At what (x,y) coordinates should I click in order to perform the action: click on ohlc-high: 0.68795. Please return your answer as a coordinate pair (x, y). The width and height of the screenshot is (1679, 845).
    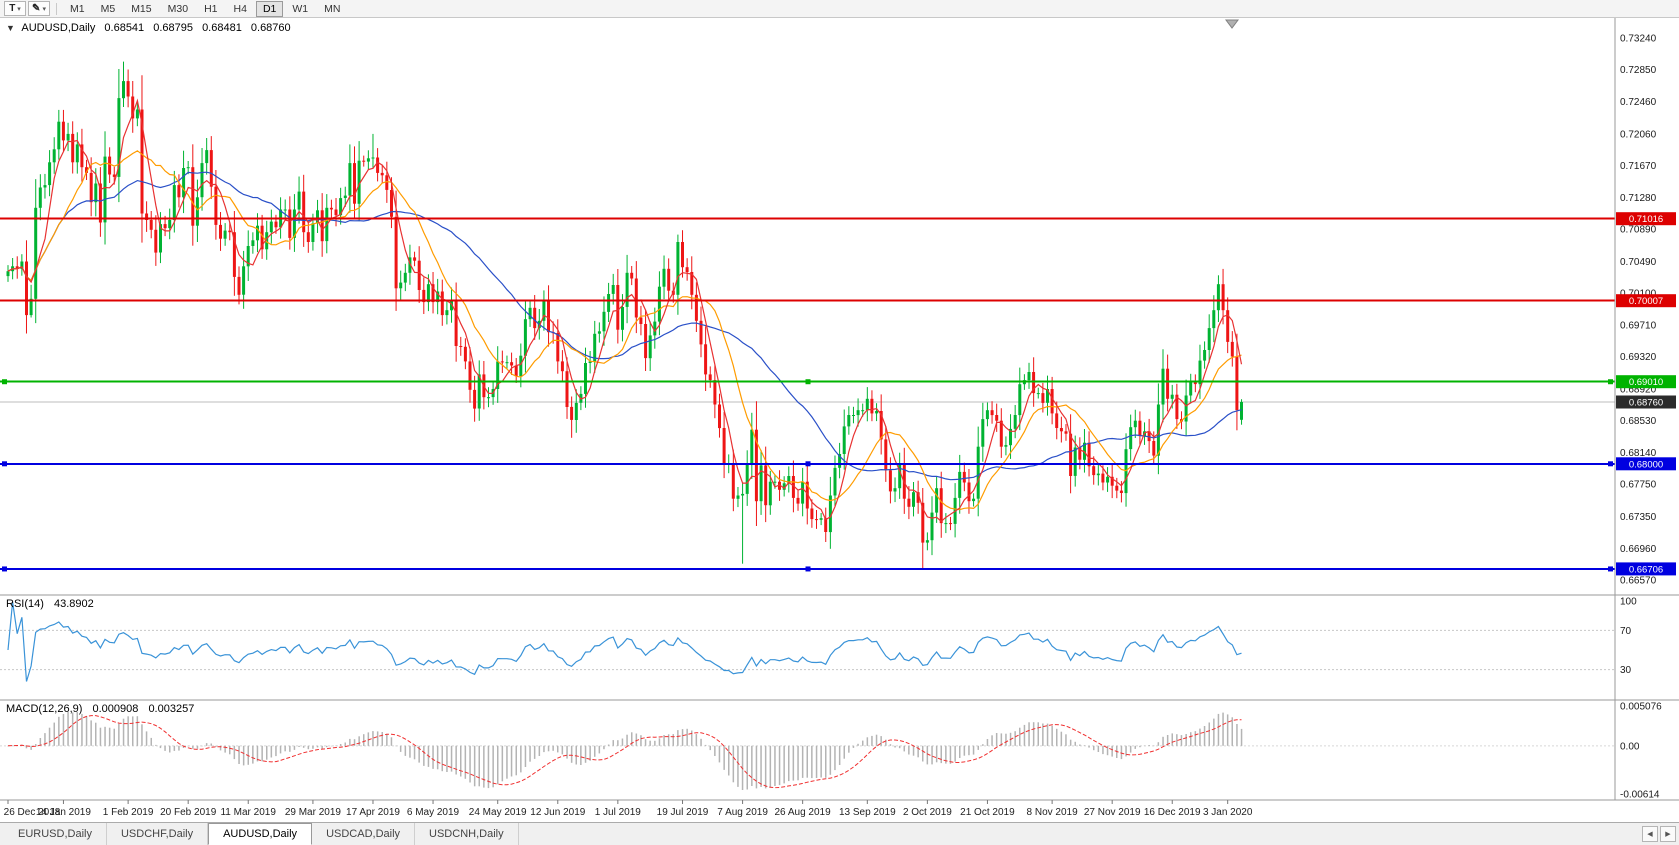
    Looking at the image, I should click on (173, 28).